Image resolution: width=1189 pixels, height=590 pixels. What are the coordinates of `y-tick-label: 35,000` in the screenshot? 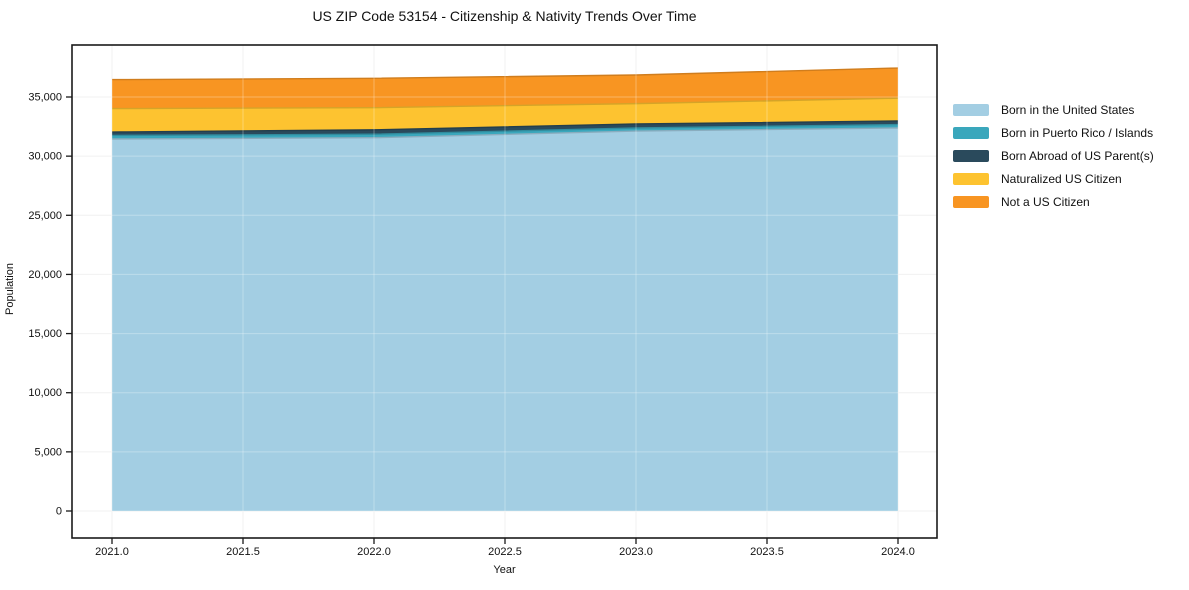 It's located at (45, 98).